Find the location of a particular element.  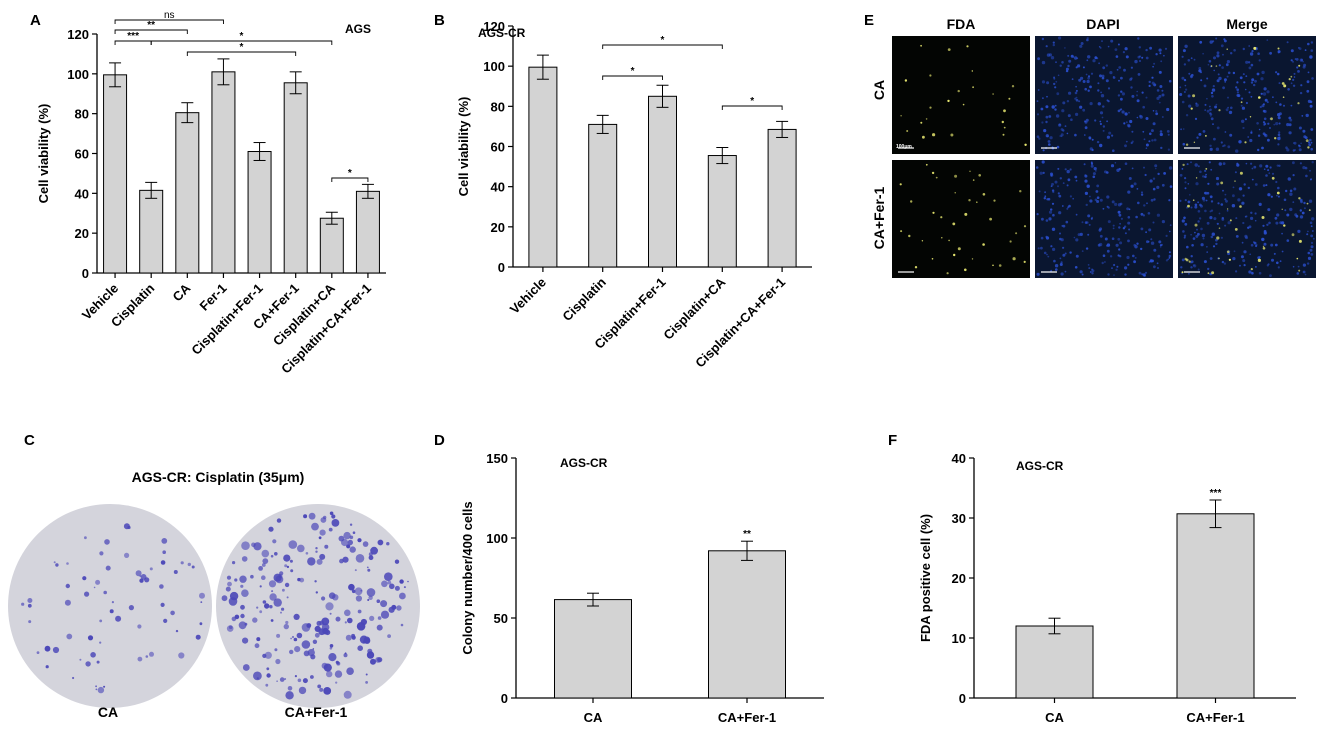

microscopy-tile is located at coordinates (1247, 95).